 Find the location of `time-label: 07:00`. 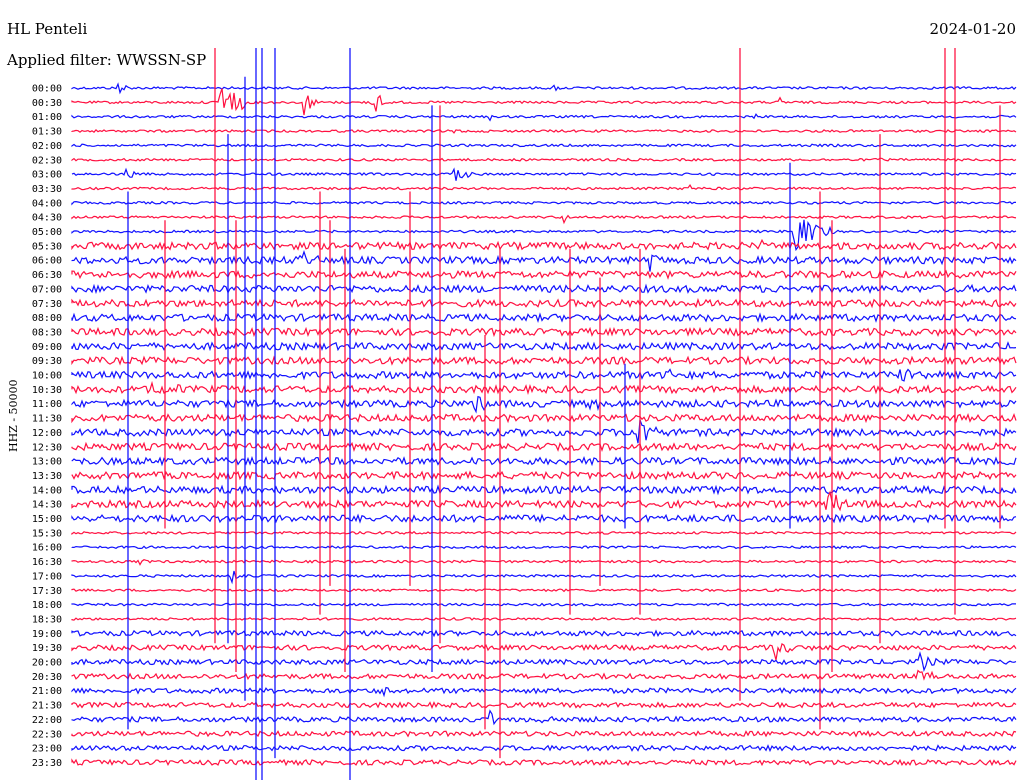

time-label: 07:00 is located at coordinates (47, 289).